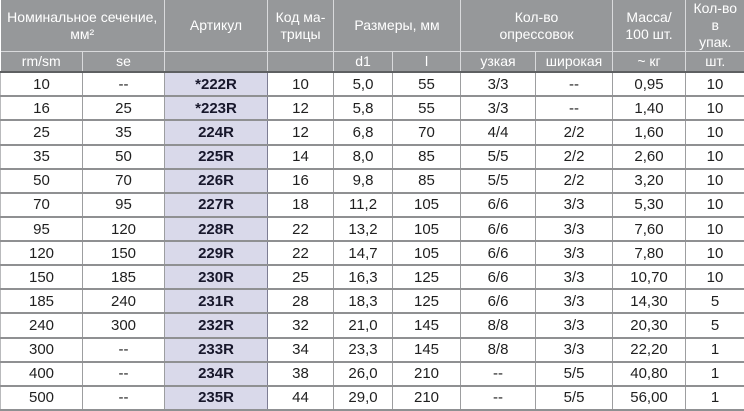 The height and width of the screenshot is (411, 744). What do you see at coordinates (216, 156) in the screenshot?
I see `cell-articul: 225R` at bounding box center [216, 156].